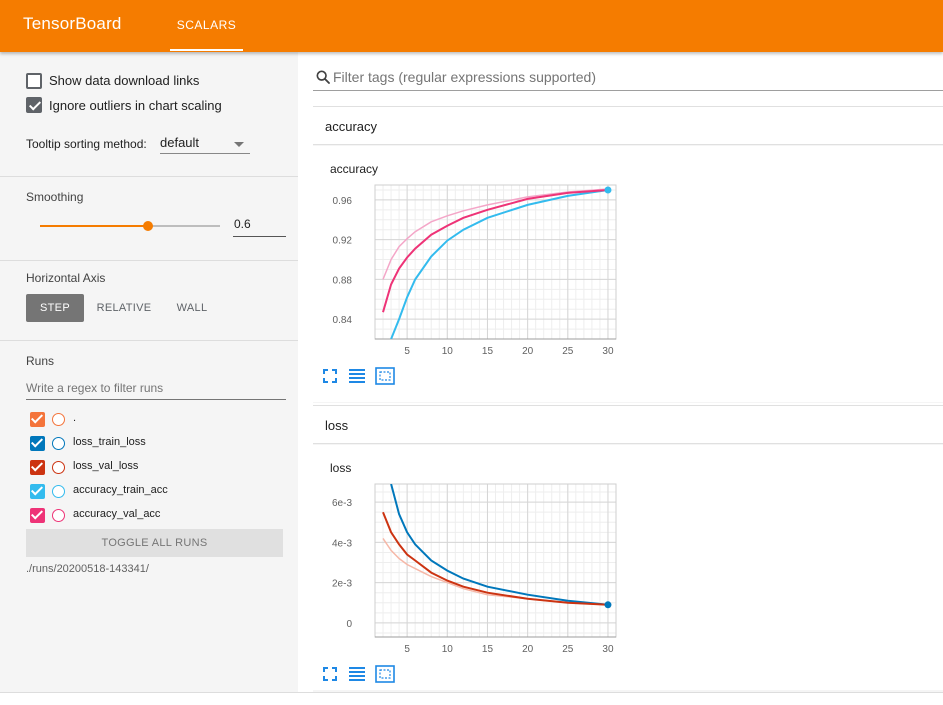 The width and height of the screenshot is (943, 705). Describe the element at coordinates (75, 418) in the screenshot. I see `run-name: .` at that location.